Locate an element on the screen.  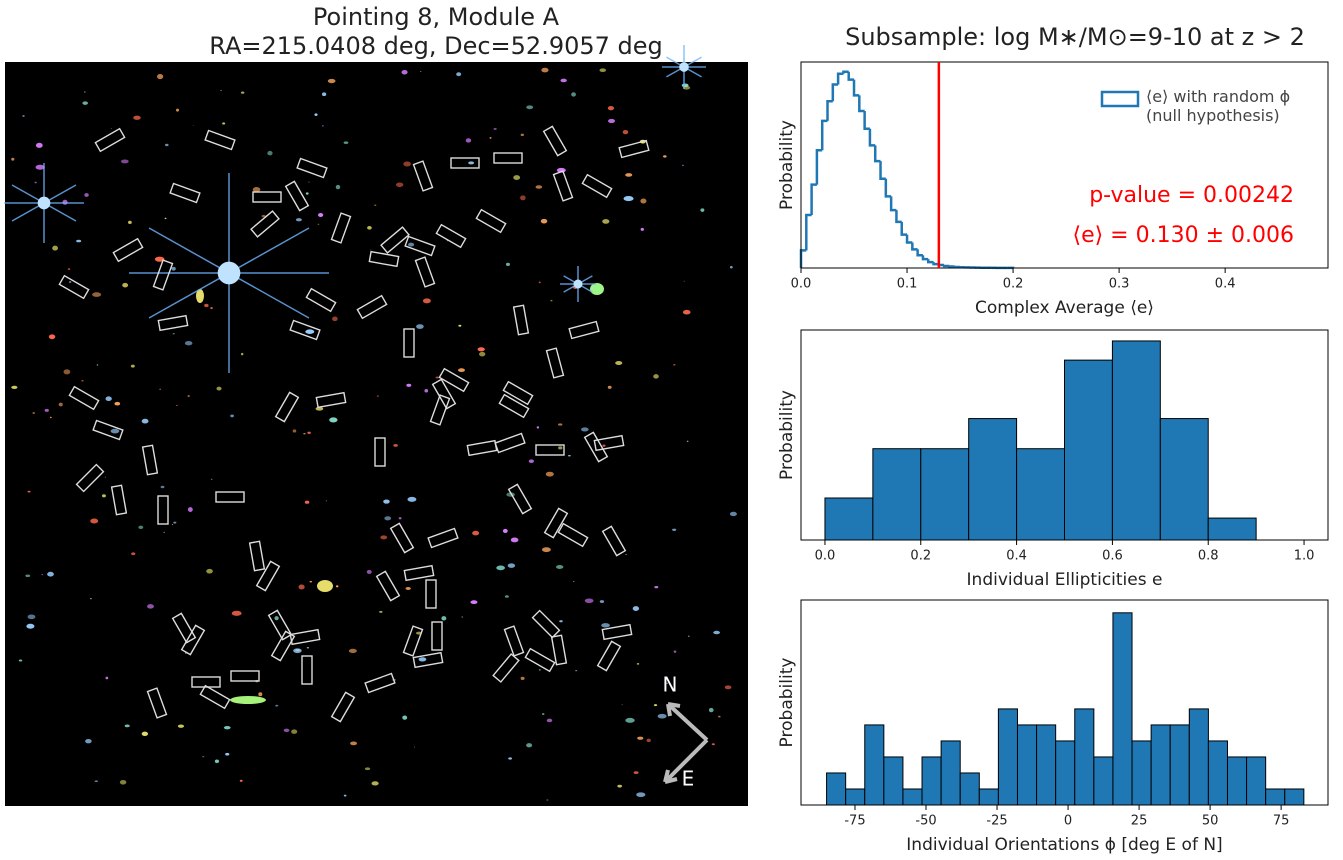
x-tick-label: 0.3 is located at coordinates (1119, 284).